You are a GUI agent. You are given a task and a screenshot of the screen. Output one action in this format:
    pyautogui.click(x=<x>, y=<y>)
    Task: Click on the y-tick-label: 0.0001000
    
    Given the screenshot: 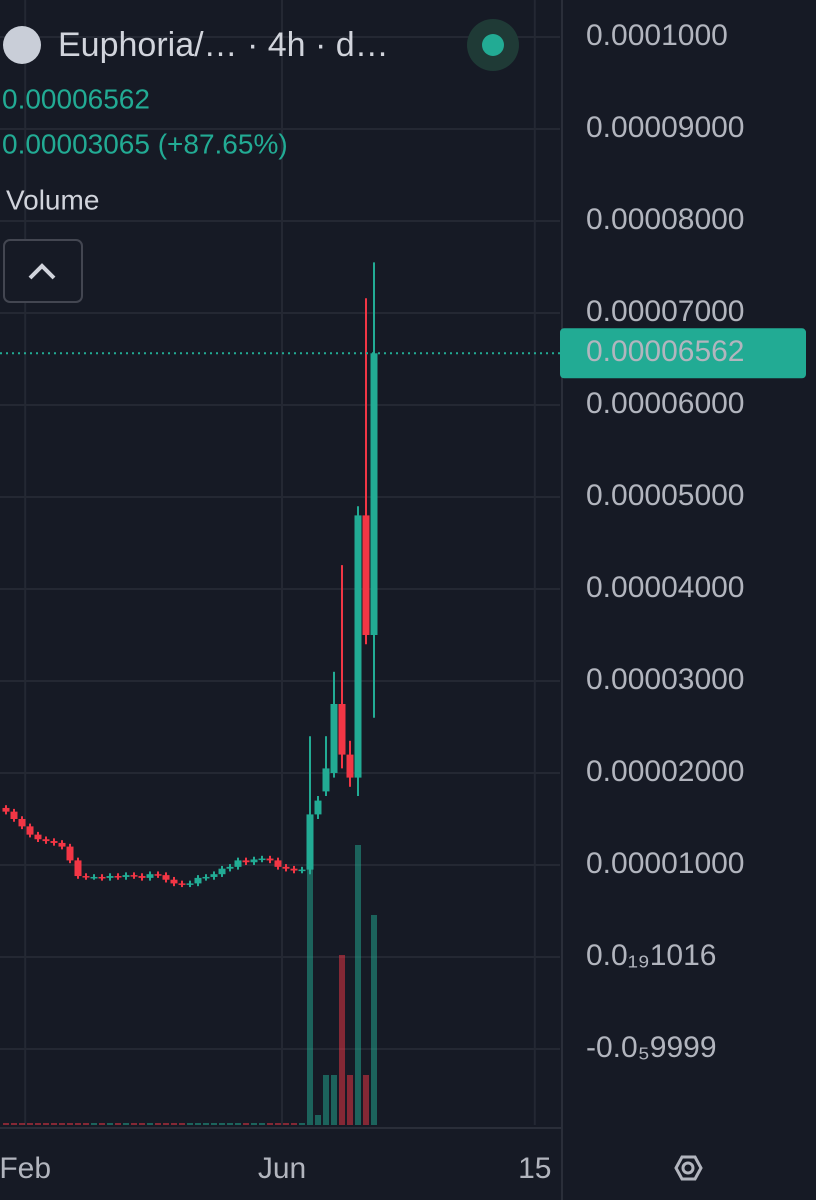 What is the action you would take?
    pyautogui.click(x=657, y=35)
    